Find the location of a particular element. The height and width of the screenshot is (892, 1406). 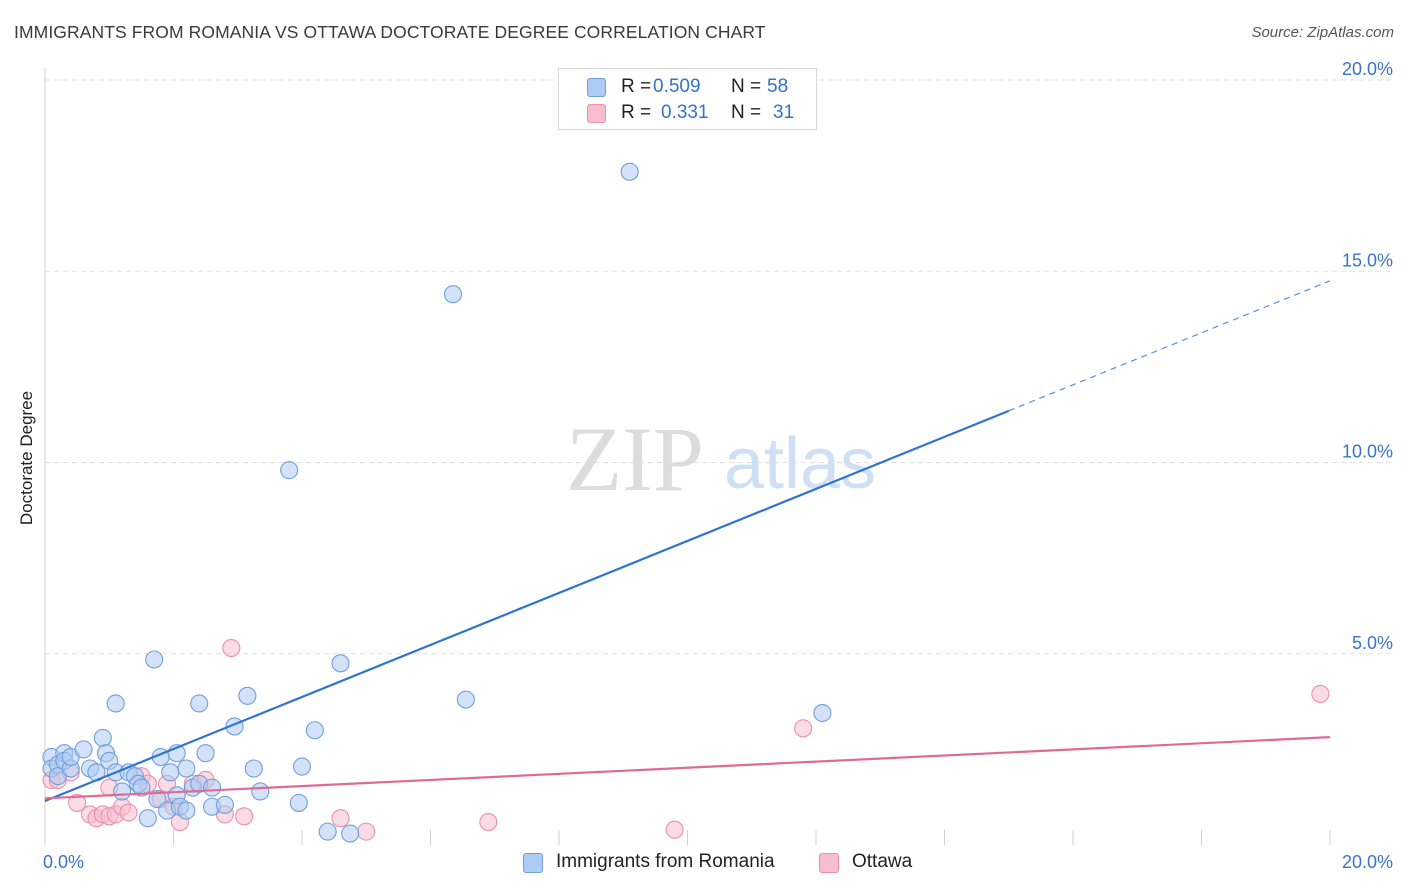

y-axis-label: Doctorate Degree is located at coordinates (26, 458).